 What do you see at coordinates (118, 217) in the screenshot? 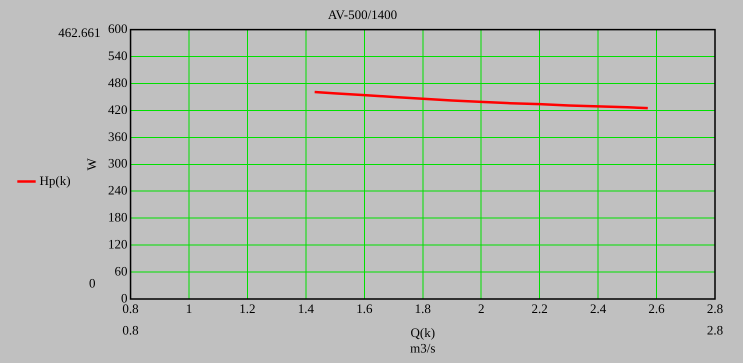
I see `y-tick-label: 180` at bounding box center [118, 217].